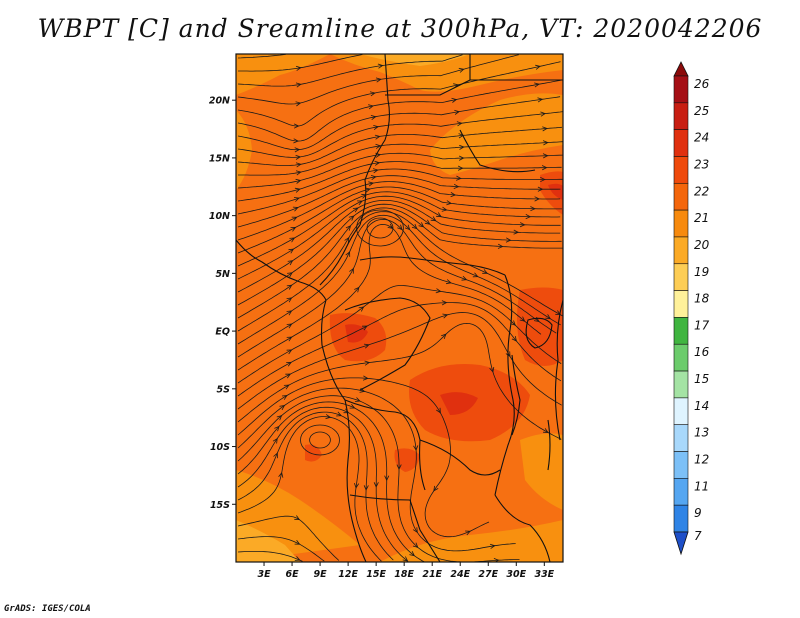 The width and height of the screenshot is (800, 618). What do you see at coordinates (701, 433) in the screenshot?
I see `colorbar-label-13: 13` at bounding box center [701, 433].